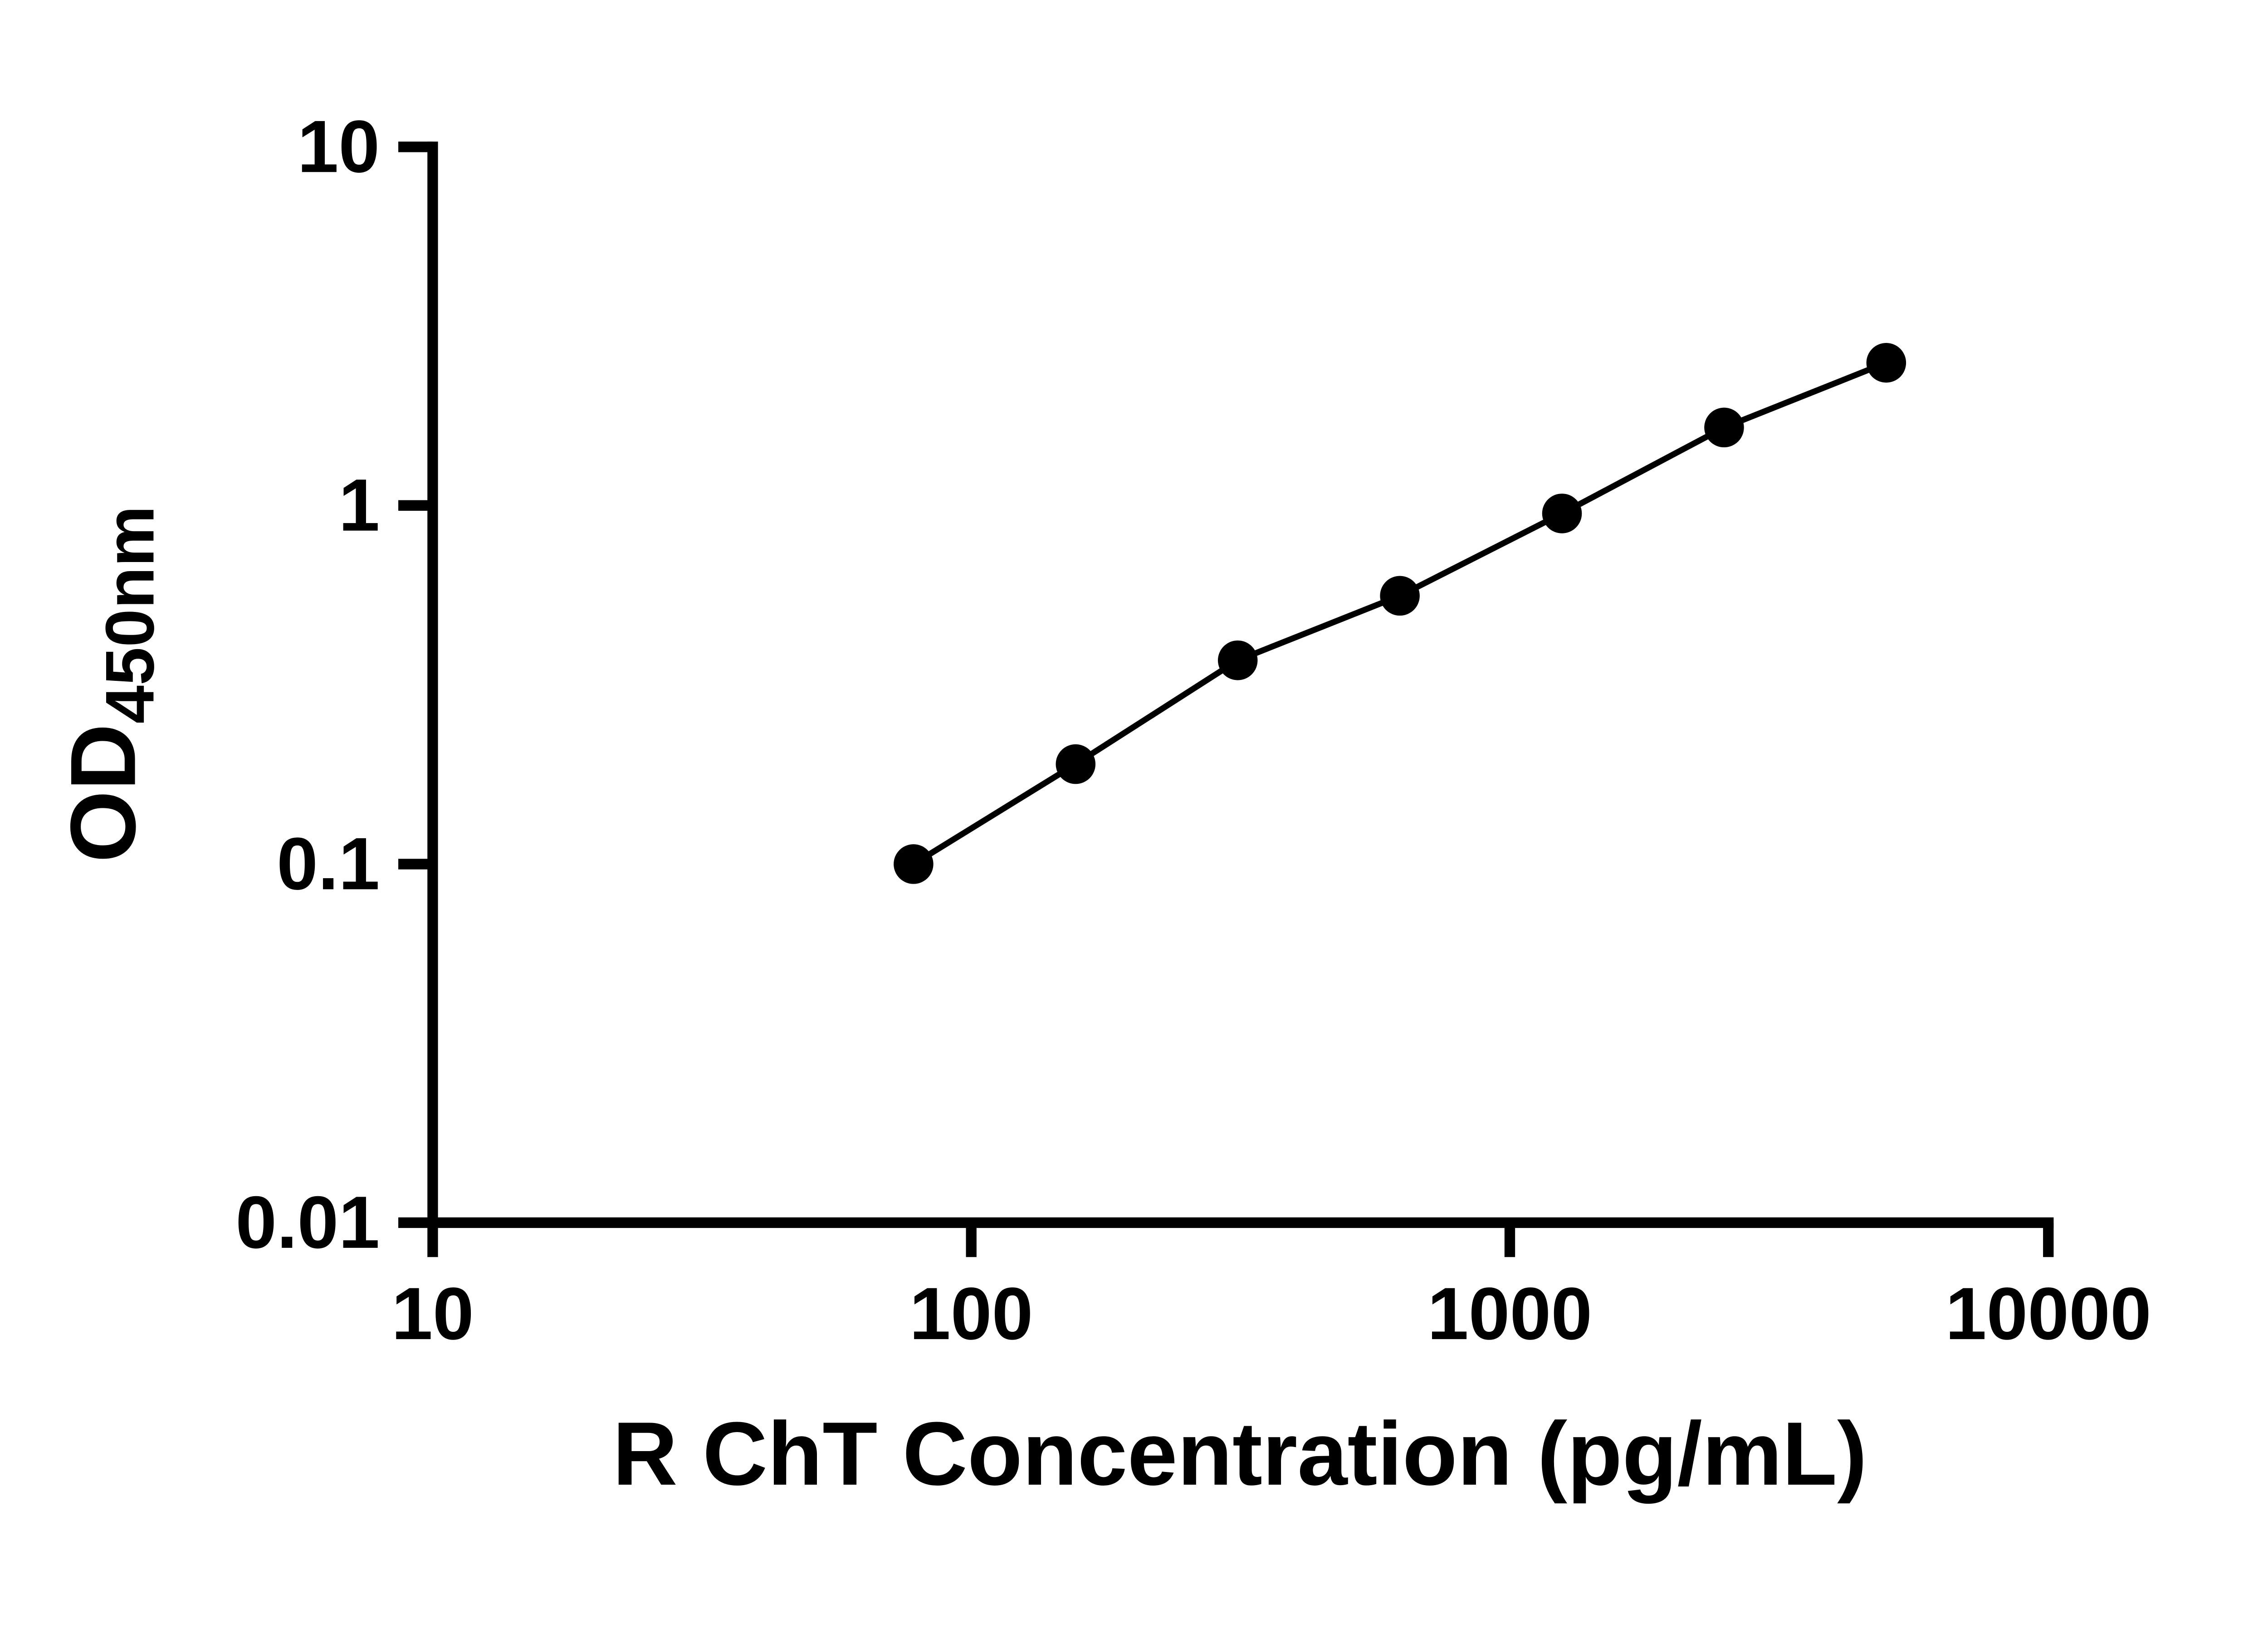 This screenshot has width=2268, height=1633. What do you see at coordinates (359, 506) in the screenshot?
I see `y-tick-label: 1` at bounding box center [359, 506].